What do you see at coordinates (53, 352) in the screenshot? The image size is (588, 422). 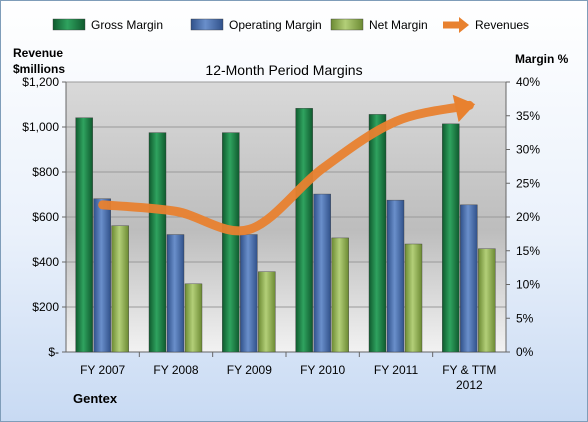 I see `left-tick-label: $-` at bounding box center [53, 352].